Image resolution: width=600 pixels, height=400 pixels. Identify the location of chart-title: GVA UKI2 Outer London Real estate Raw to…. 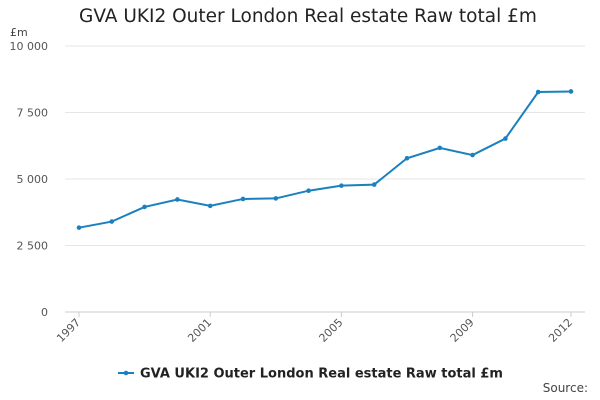
(308, 16).